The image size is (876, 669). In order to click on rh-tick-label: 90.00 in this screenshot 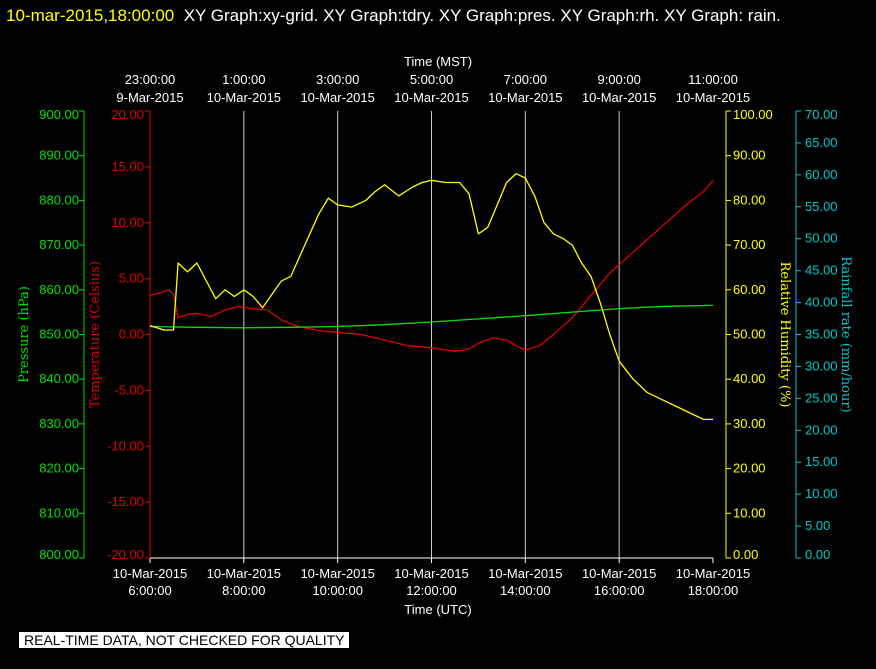, I will do `click(749, 155)`.